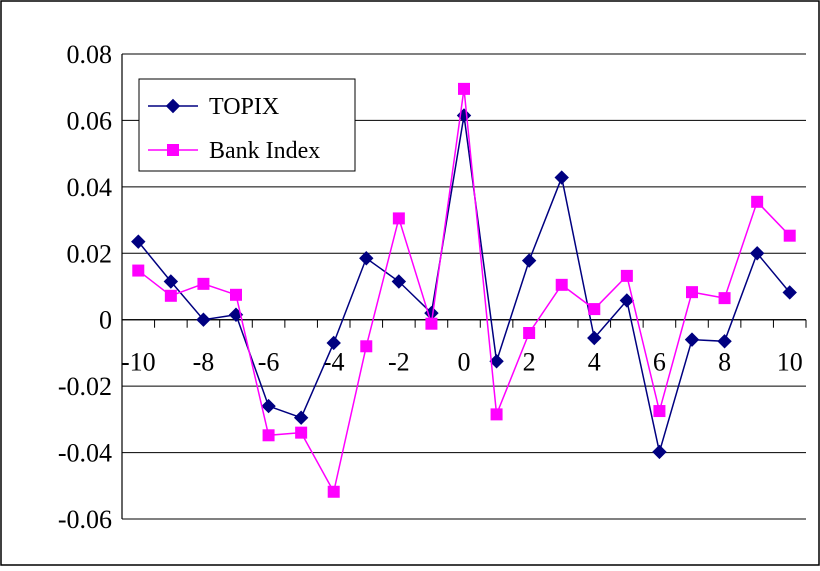 The width and height of the screenshot is (820, 571). Describe the element at coordinates (529, 362) in the screenshot. I see `x-tick-label: 2` at that location.